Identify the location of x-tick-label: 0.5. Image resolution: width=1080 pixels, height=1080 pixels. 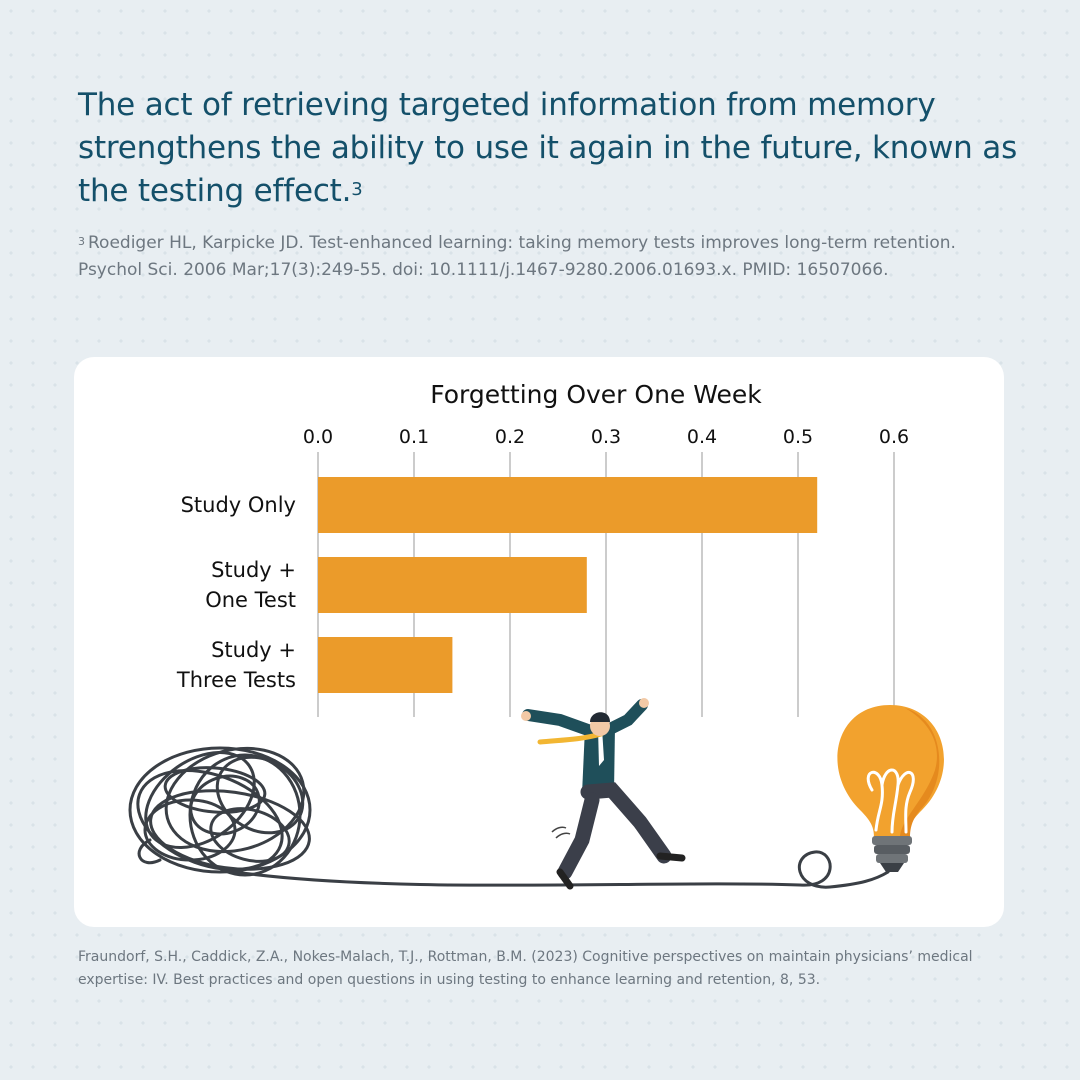
(798, 437).